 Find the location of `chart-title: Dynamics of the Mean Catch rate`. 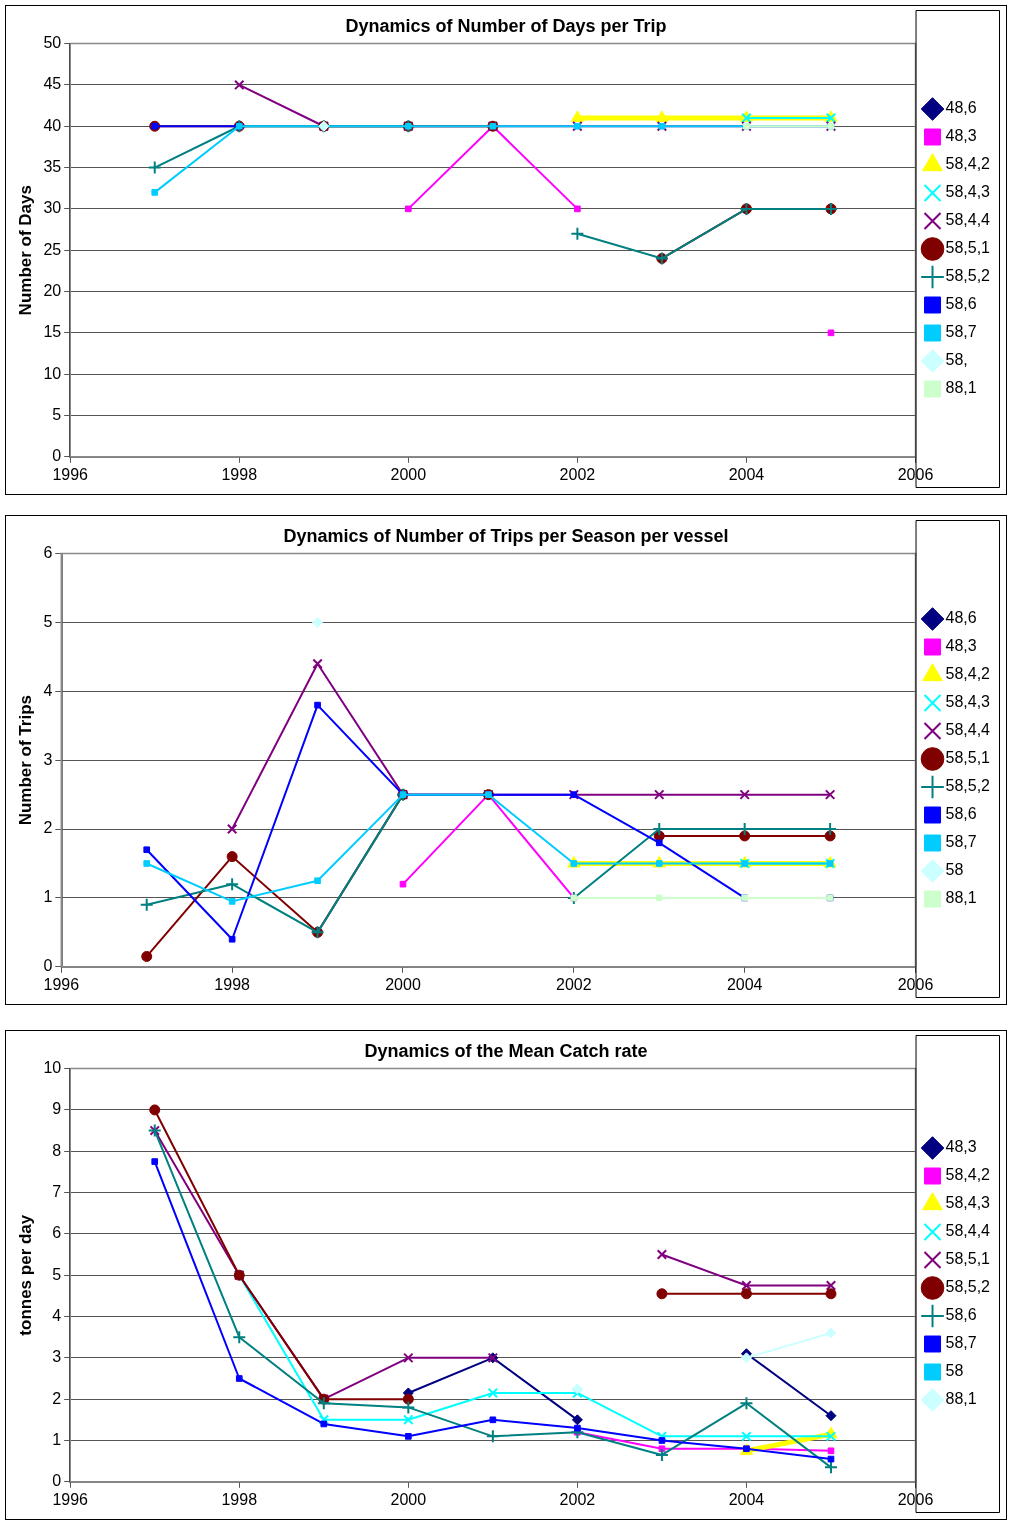

chart-title: Dynamics of the Mean Catch rate is located at coordinates (506, 1050).